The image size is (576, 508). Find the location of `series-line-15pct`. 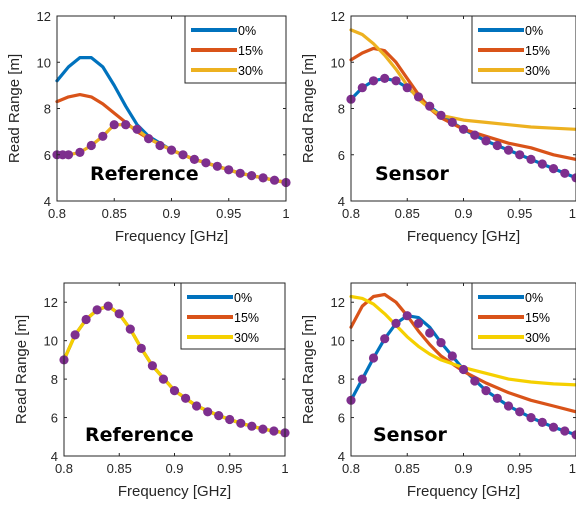

series-line-15pct is located at coordinates (462, 353).